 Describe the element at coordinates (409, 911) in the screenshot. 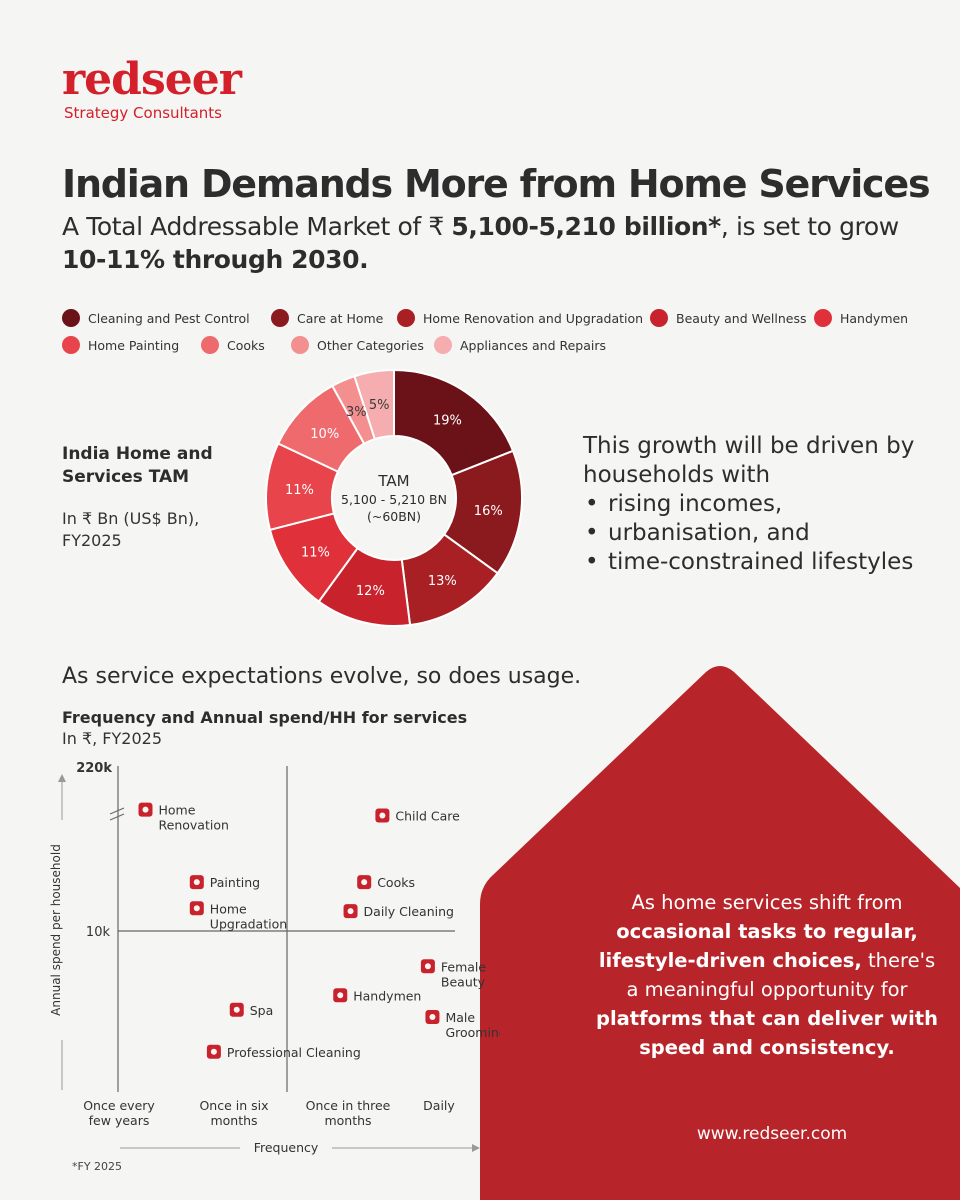

I see `point-label: Daily Cleaning` at that location.